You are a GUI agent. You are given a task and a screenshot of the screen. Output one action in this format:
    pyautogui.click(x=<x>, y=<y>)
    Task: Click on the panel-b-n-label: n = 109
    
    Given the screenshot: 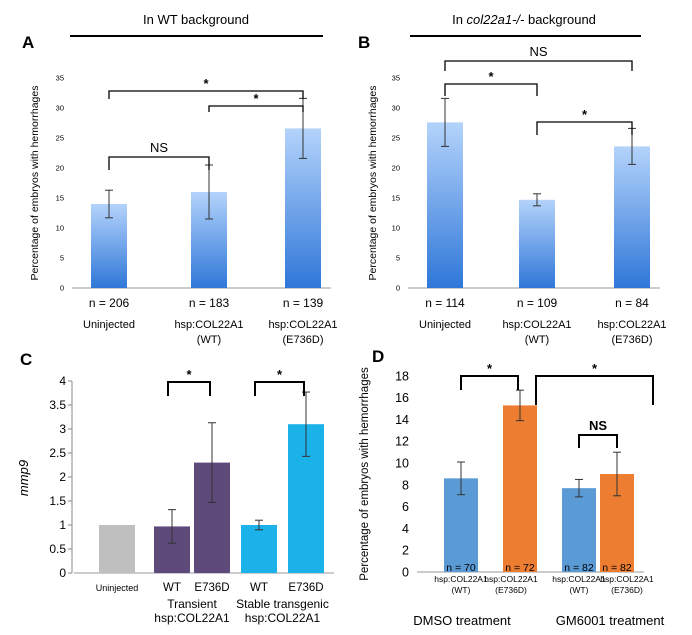 What is the action you would take?
    pyautogui.click(x=537, y=303)
    